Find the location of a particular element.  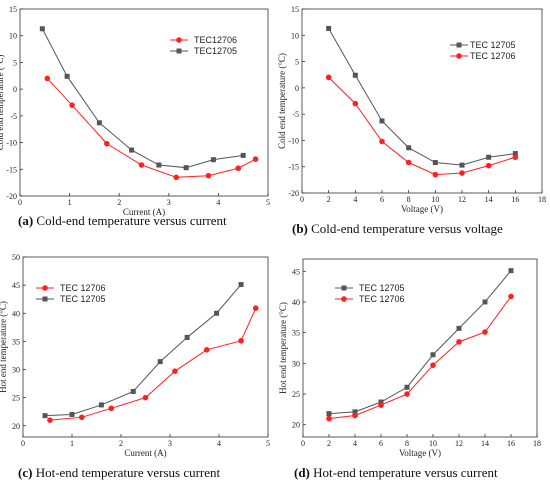

y-tick-label: 15 is located at coordinates (13, 9).